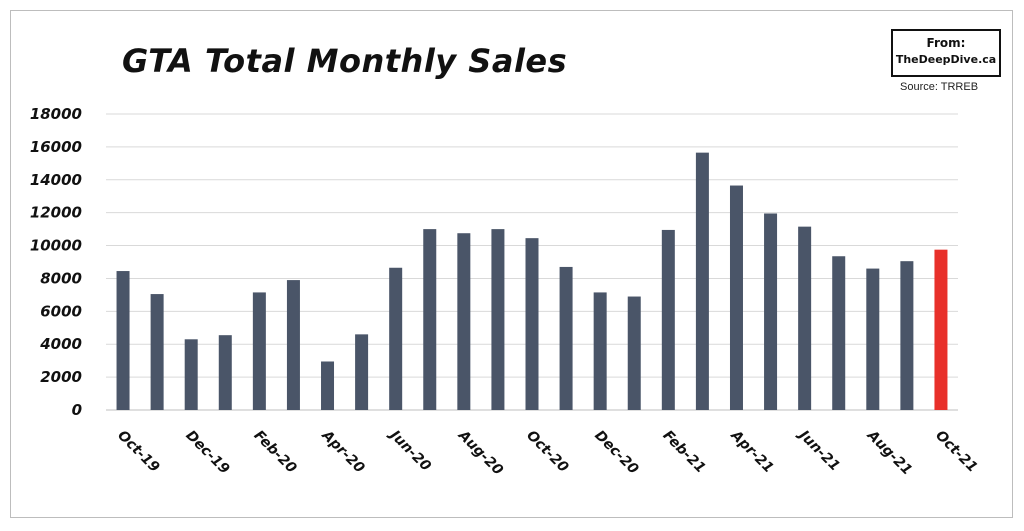 The height and width of the screenshot is (531, 1024). Describe the element at coordinates (207, 453) in the screenshot. I see `x-tick-label: Dec-19` at that location.